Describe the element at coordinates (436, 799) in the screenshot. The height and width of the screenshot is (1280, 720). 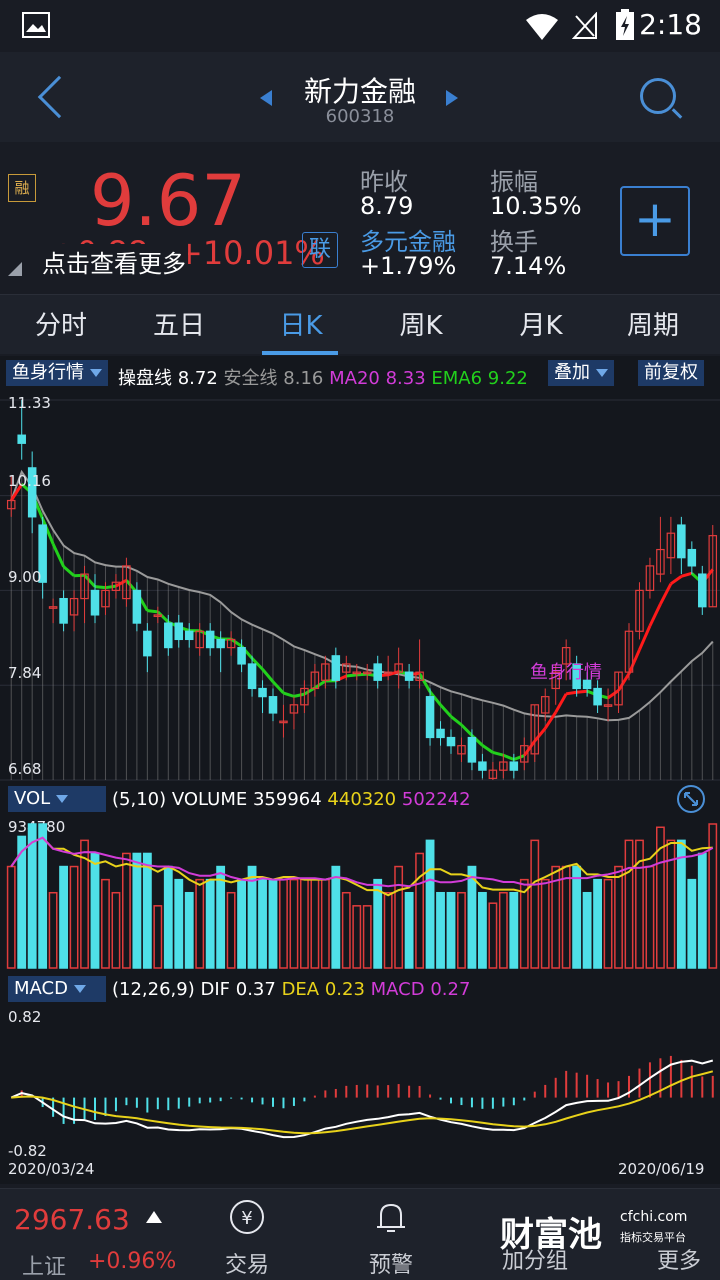
I see `volume-ma10: 502242` at that location.